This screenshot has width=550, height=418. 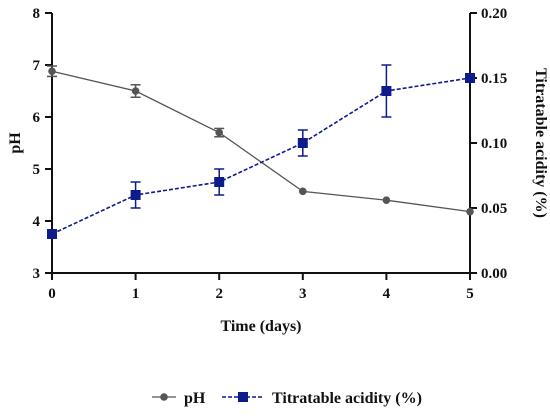 I want to click on legend-item-ph: pH, so click(x=179, y=398).